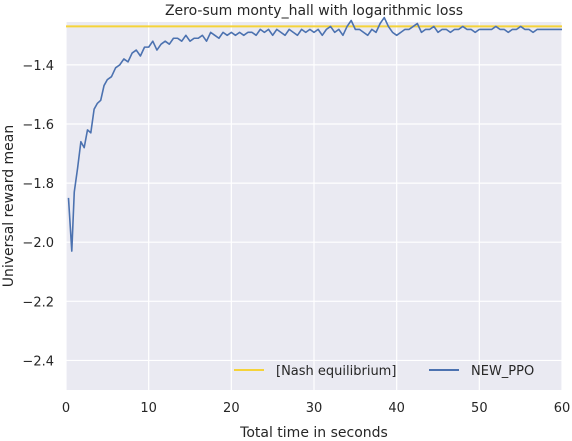  Describe the element at coordinates (38, 66) in the screenshot. I see `y-tick-label: −1.4` at that location.